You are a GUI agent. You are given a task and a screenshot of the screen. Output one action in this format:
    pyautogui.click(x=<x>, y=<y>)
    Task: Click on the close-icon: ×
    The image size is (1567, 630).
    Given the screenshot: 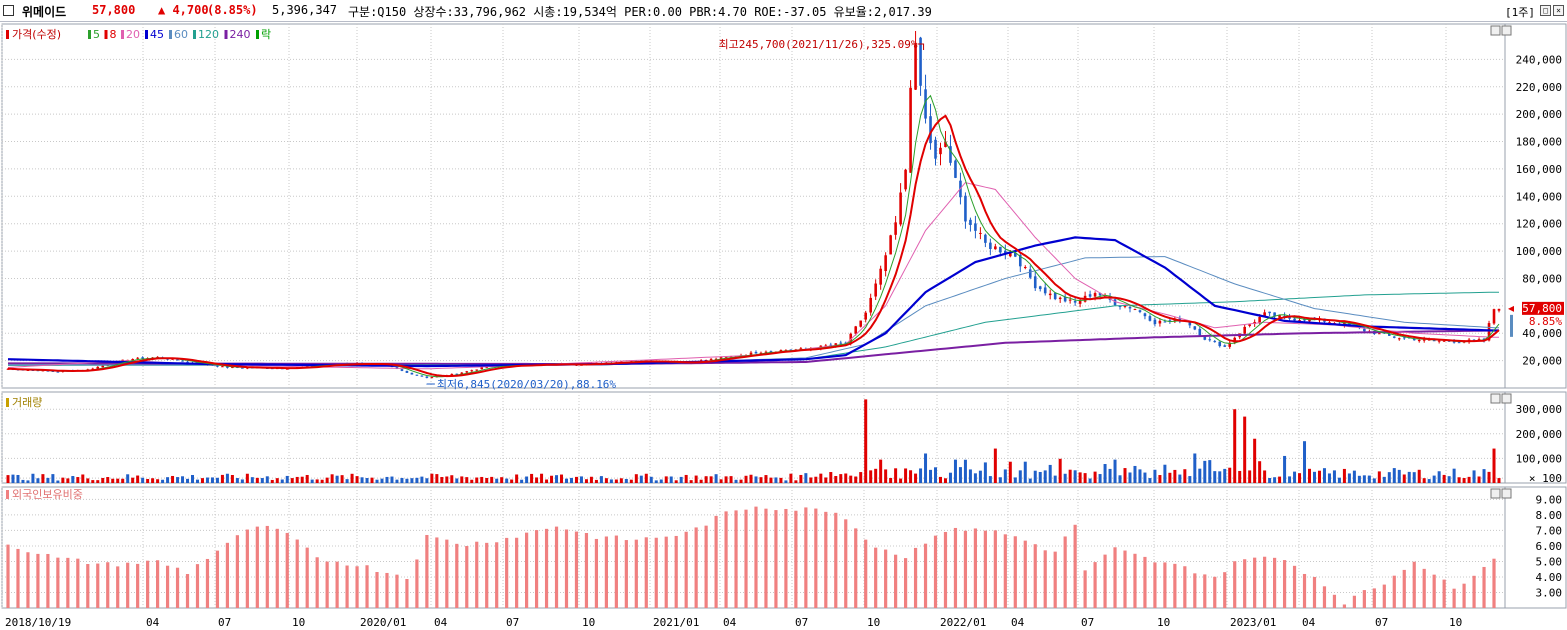 What is the action you would take?
    pyautogui.click(x=1558, y=10)
    